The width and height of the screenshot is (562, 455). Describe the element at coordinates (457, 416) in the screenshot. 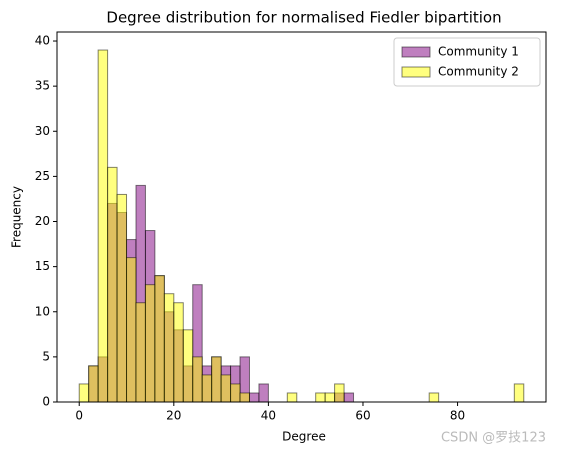

I see `x-tick-label: 80` at that location.